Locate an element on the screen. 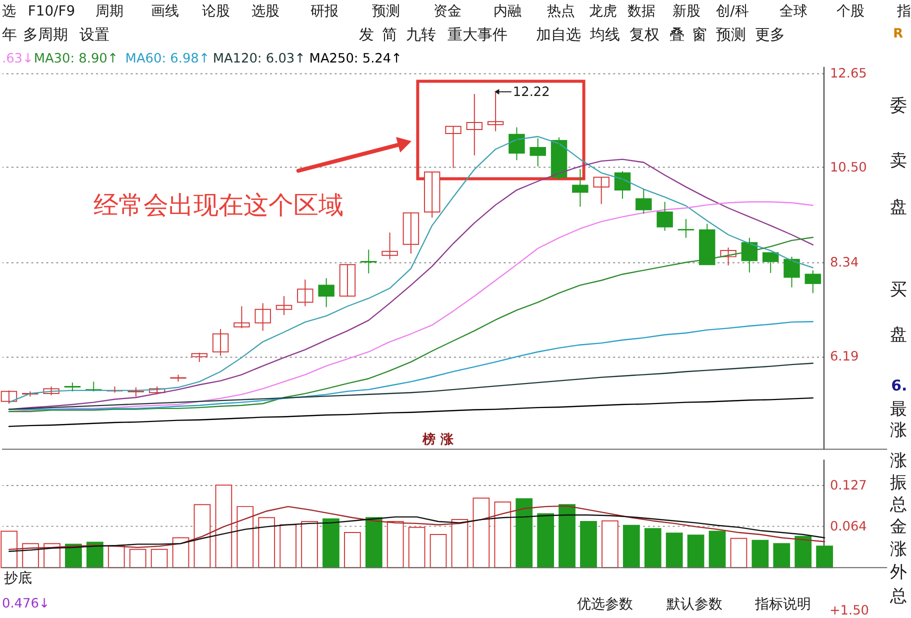 The width and height of the screenshot is (911, 618). text: 选 is located at coordinates (9, 12).